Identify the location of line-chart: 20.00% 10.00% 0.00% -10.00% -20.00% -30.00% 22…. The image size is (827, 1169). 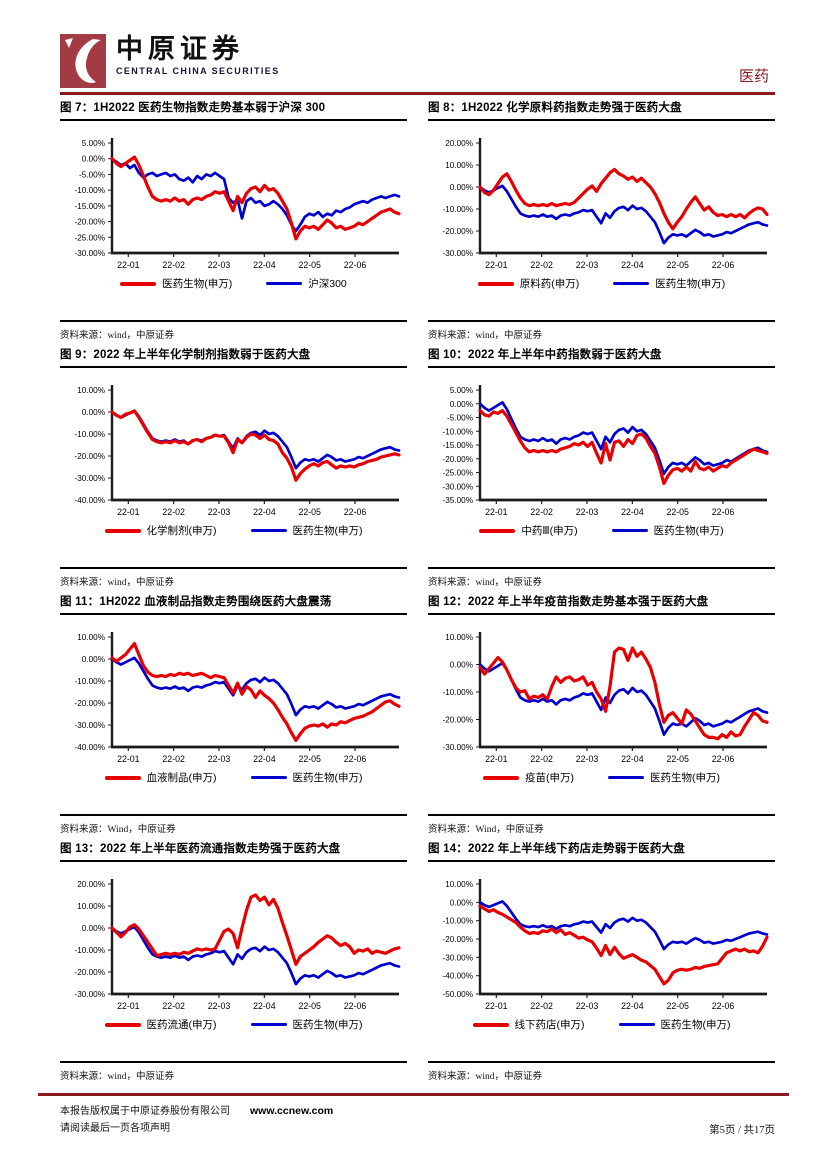
(233, 947).